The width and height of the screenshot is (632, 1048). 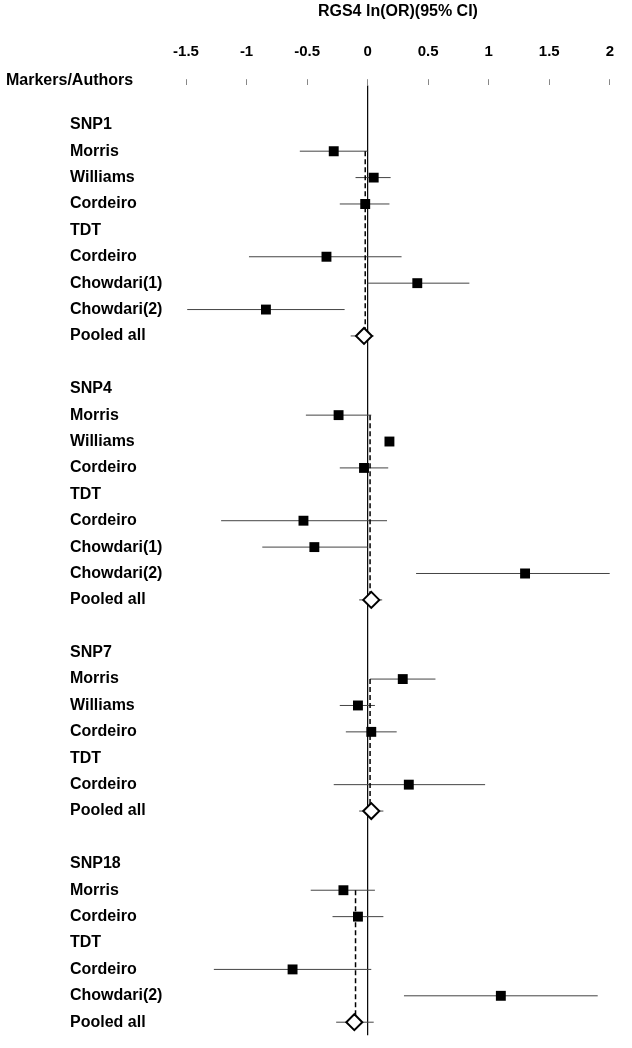 I want to click on y-axis-title: Markers/Authors, so click(x=70, y=79).